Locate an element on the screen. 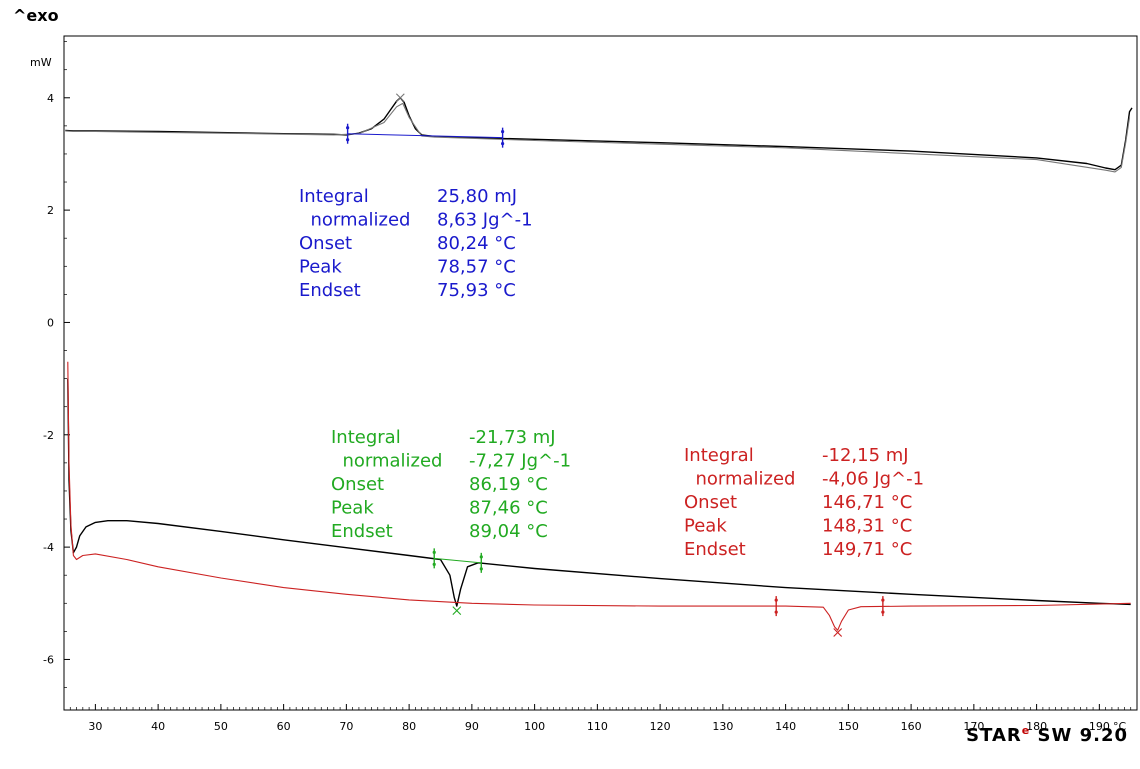 The image size is (1140, 769). x-axis-unit-label: °C is located at coordinates (1120, 726).